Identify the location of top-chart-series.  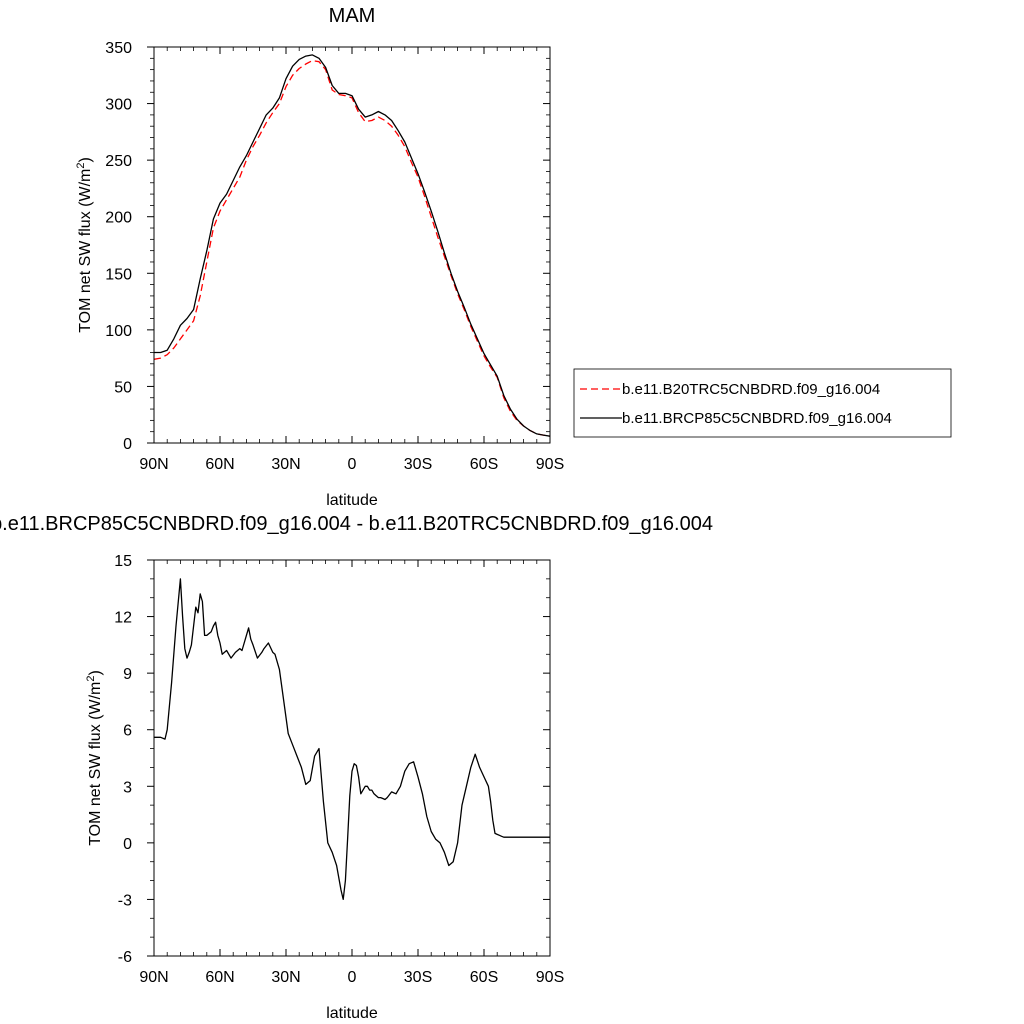
(352, 245).